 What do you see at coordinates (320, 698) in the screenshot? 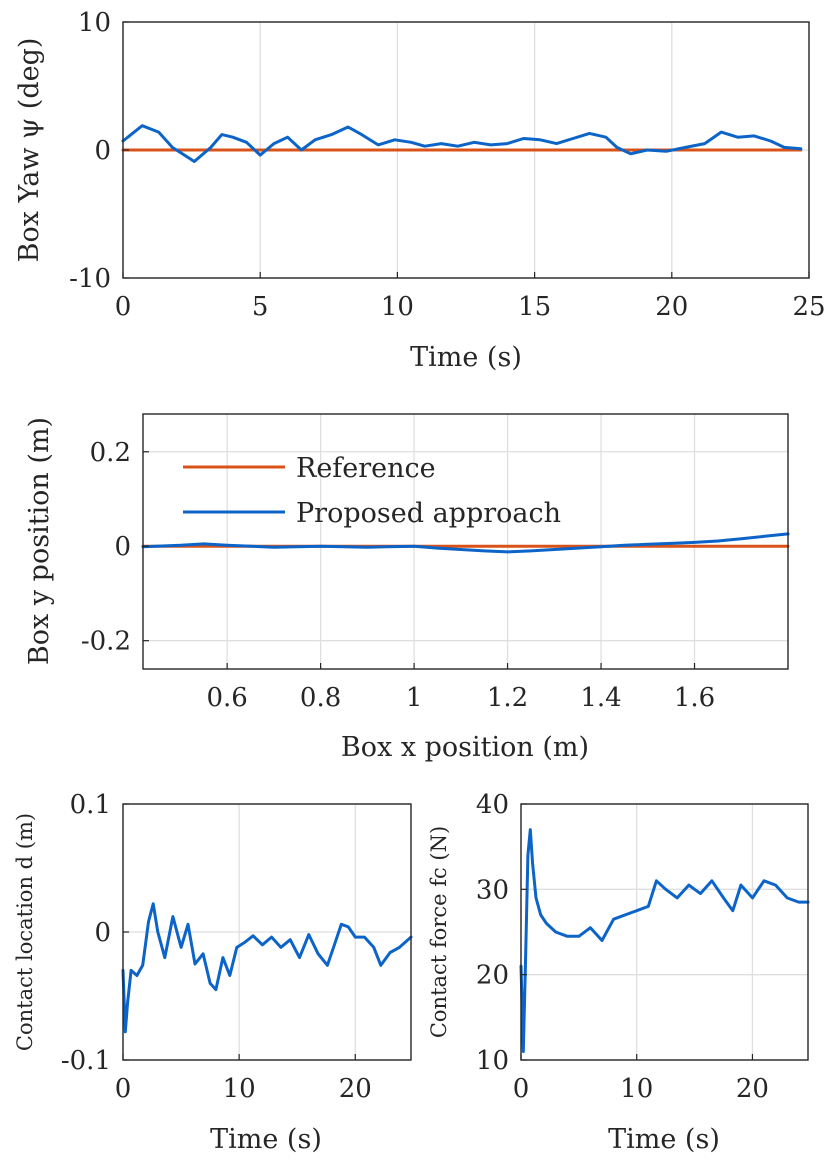
I see `trajectory-x-tick-label: 0.8` at bounding box center [320, 698].